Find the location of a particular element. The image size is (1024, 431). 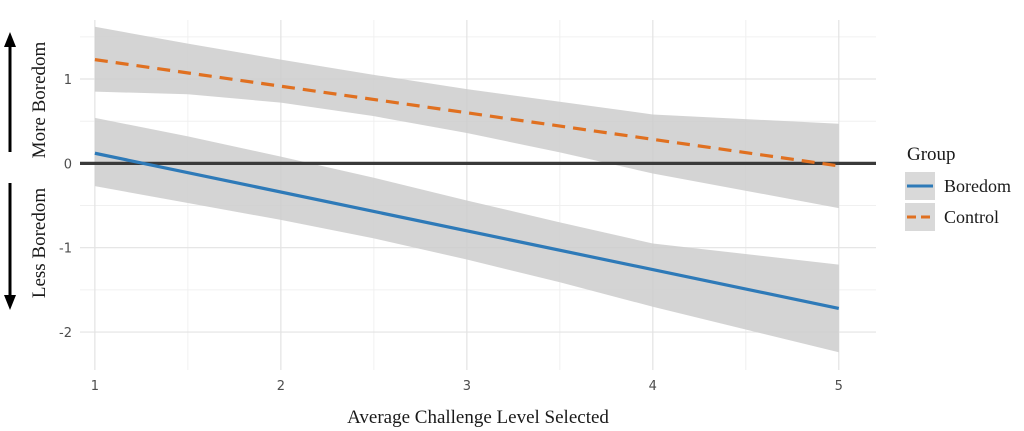

x-tick-label: 2 is located at coordinates (281, 386).